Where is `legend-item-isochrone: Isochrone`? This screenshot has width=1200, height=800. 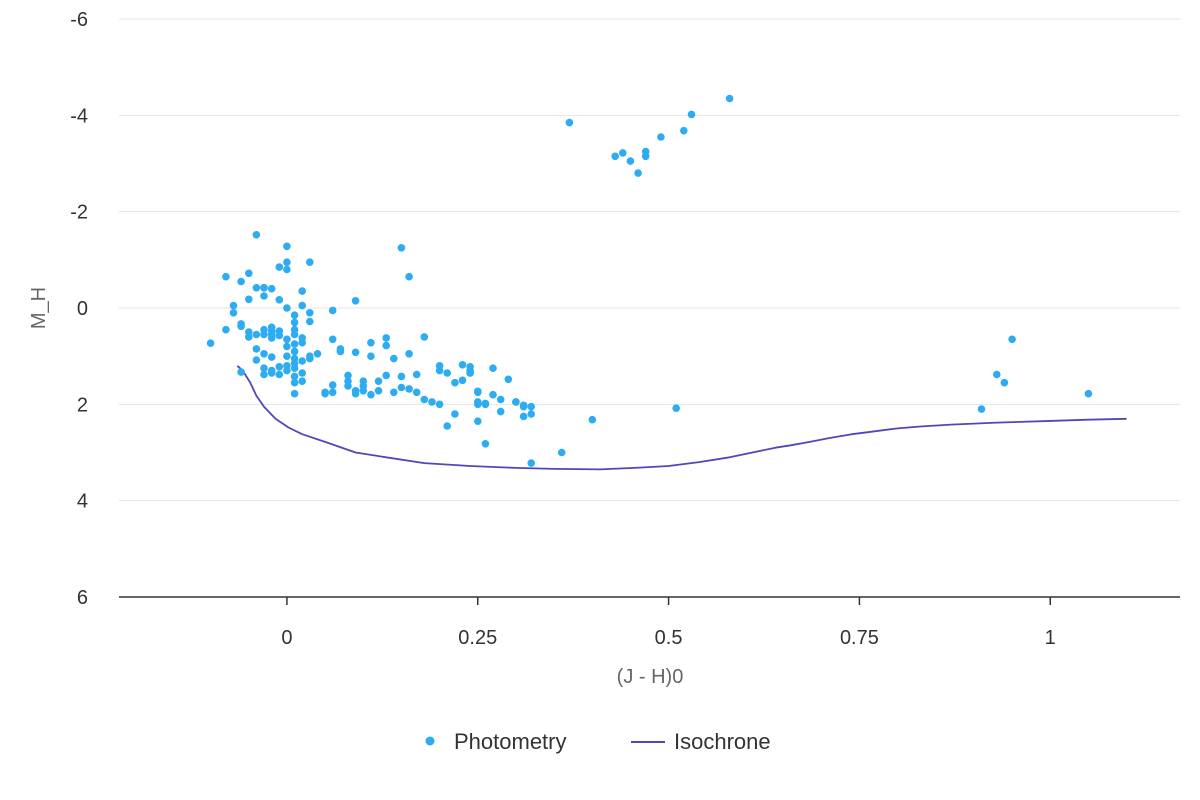 legend-item-isochrone: Isochrone is located at coordinates (701, 741).